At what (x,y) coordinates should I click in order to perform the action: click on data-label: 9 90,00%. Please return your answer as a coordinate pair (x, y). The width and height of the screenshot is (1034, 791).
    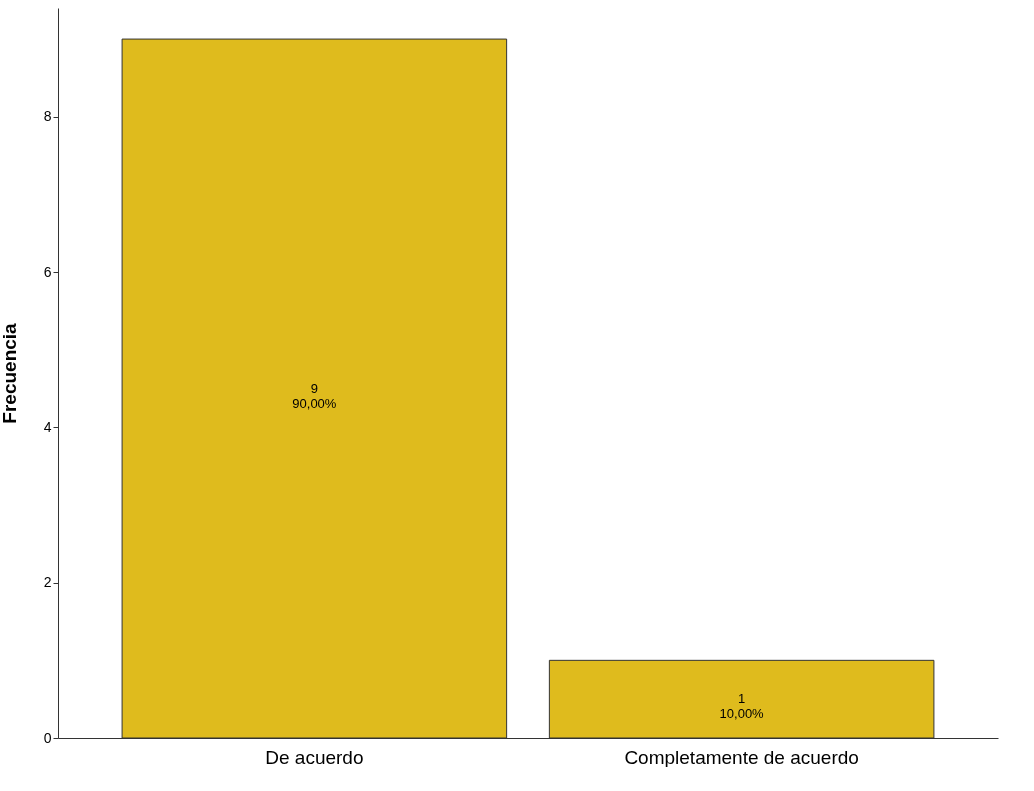
    Looking at the image, I should click on (314, 395).